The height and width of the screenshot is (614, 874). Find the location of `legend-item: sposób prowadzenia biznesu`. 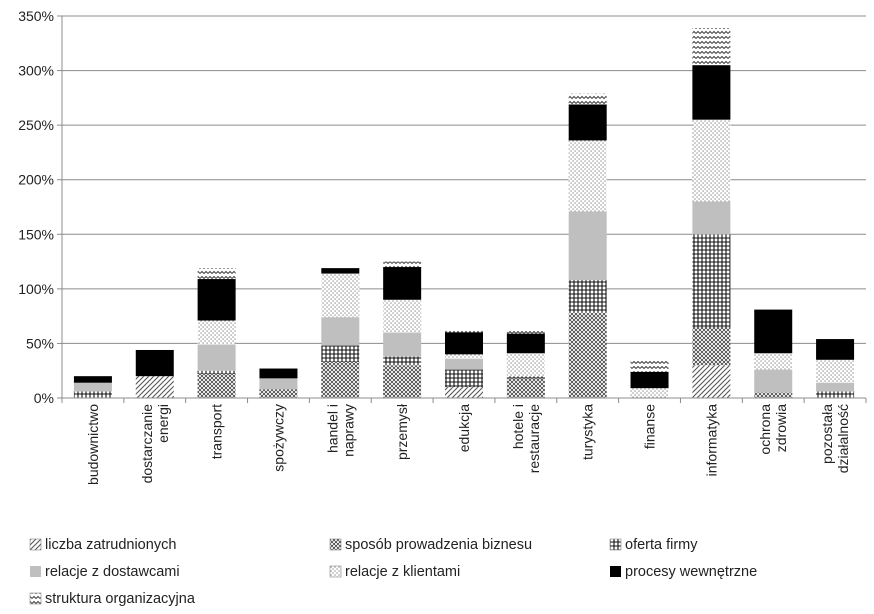

legend-item: sposób prowadzenia biznesu is located at coordinates (430, 545).